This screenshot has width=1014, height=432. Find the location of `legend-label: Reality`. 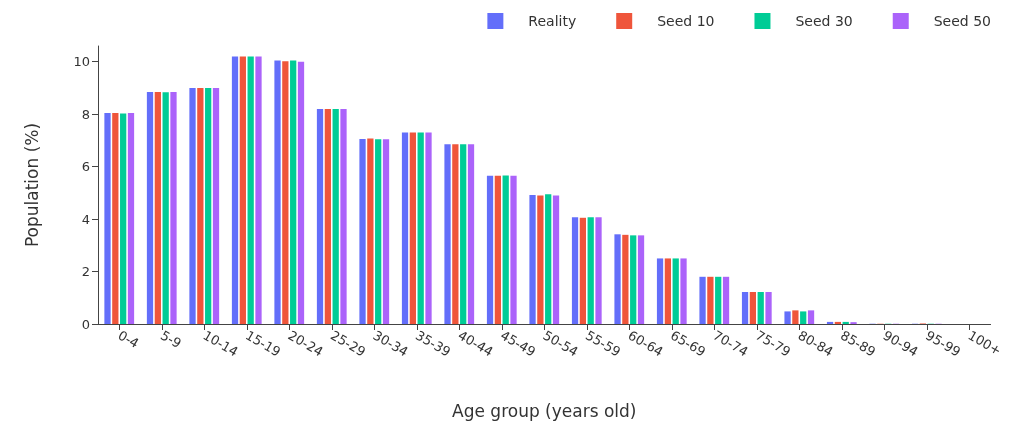

legend-label: Reality is located at coordinates (552, 21).